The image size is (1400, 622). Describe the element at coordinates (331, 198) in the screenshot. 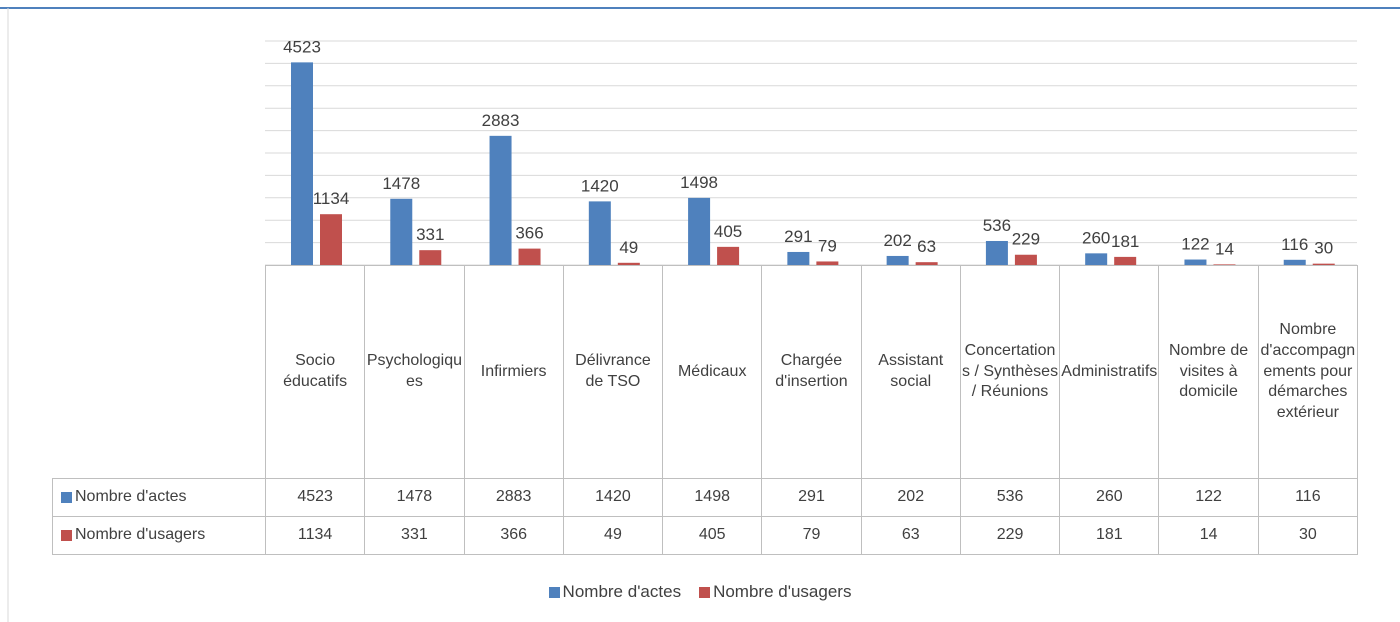

I see `data-label: 1134` at that location.